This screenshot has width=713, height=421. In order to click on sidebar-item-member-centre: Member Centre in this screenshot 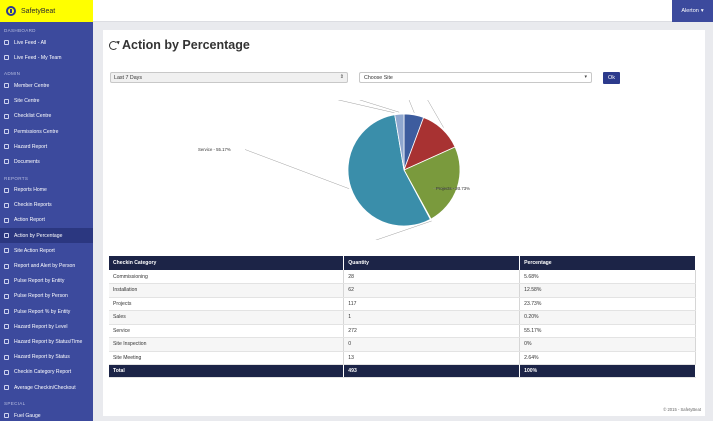, I will do `click(46, 85)`.